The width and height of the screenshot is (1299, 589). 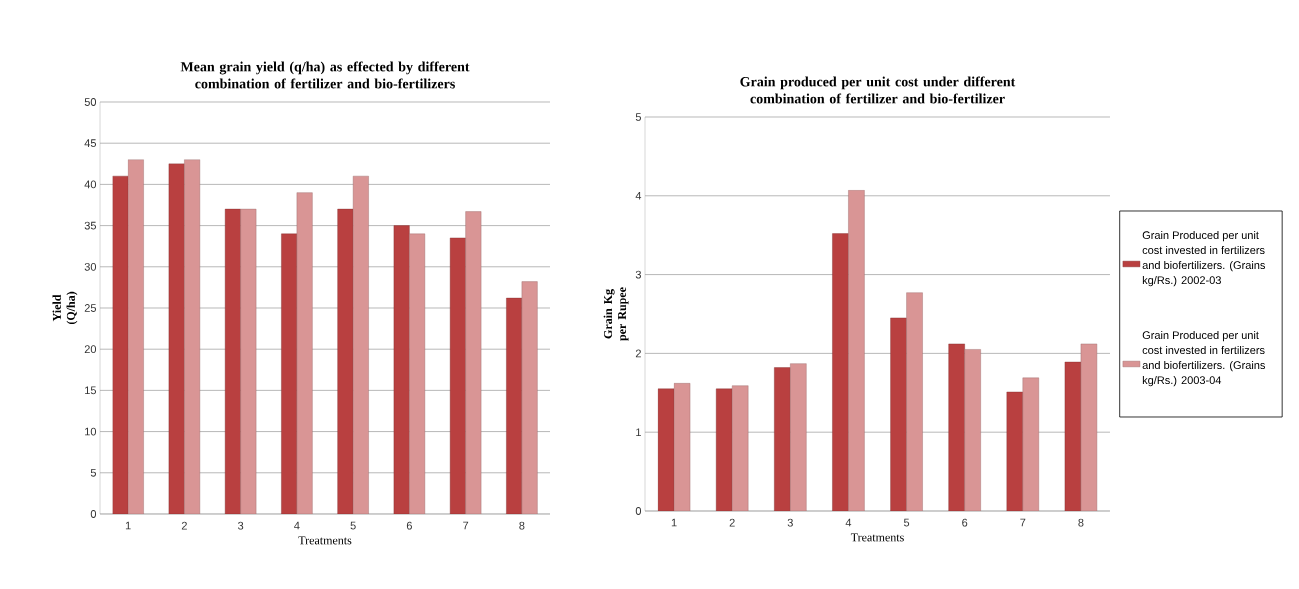 I want to click on chart-title: Mean grain yield (q/ha) as effected by different combination of fertilizer and bio-fertilizers, so click(x=325, y=75).